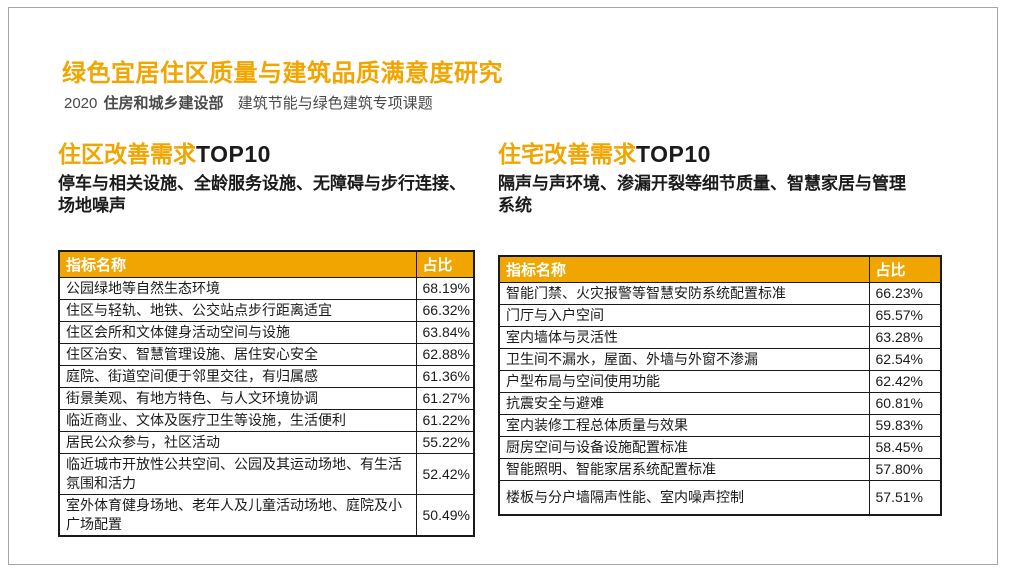 Image resolution: width=1009 pixels, height=574 pixels. I want to click on table-row: 智能门禁、火灾报警等智慧安防系统配置标准 66.23%, so click(720, 293).